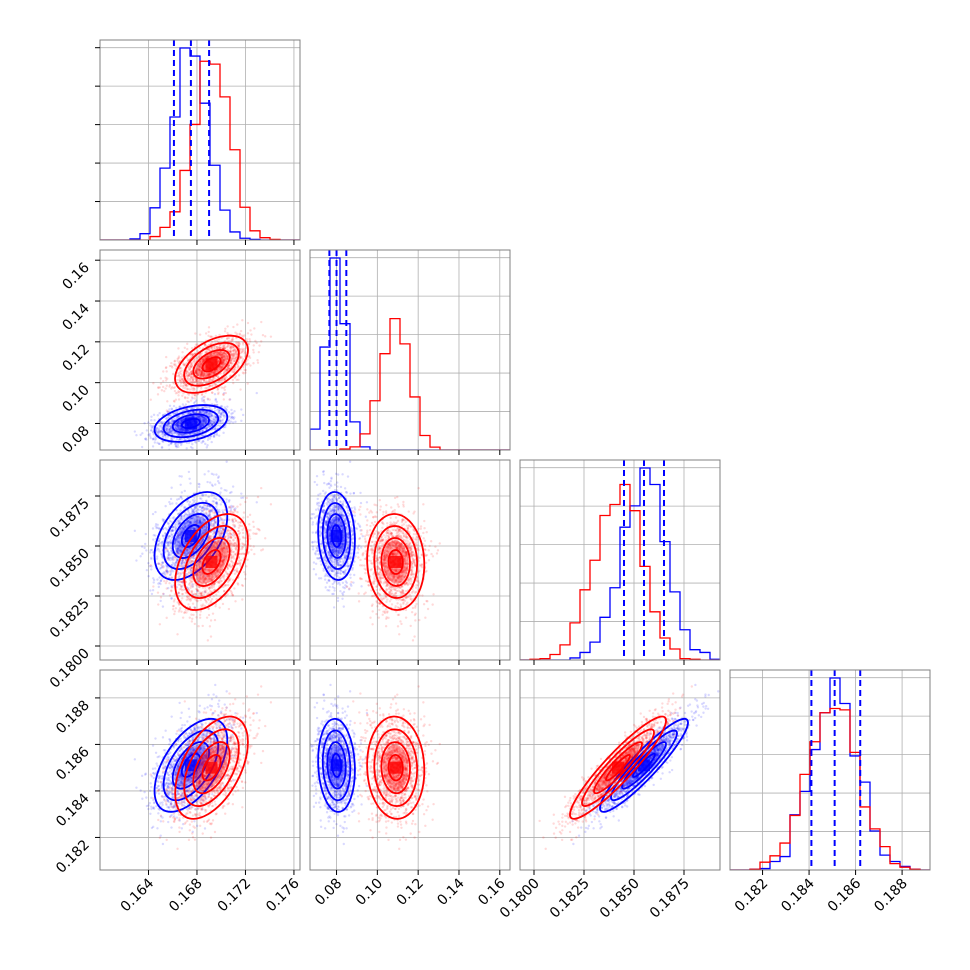  I want to click on panel-frame, so click(200, 350).